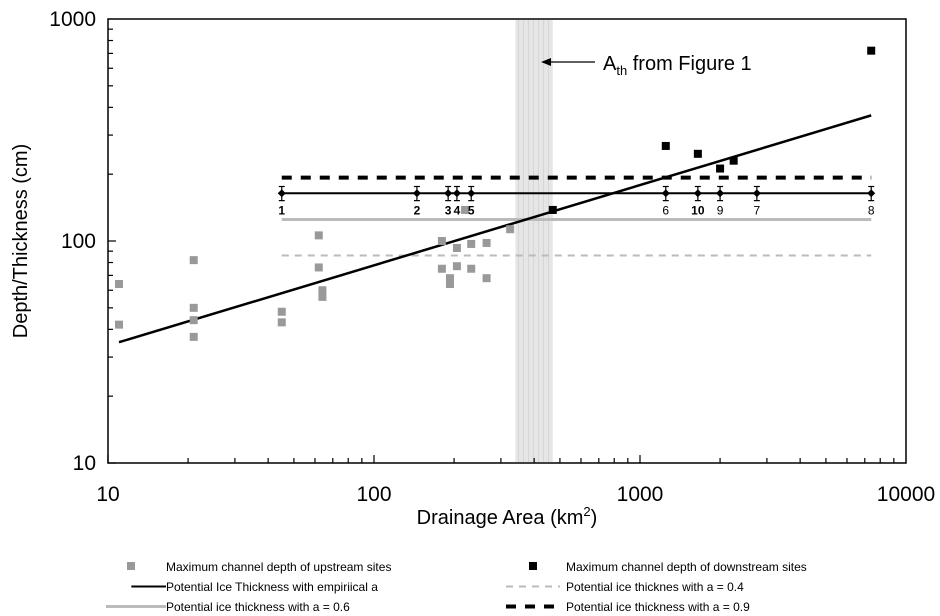  I want to click on x-axis-title-close: ), so click(594, 518).